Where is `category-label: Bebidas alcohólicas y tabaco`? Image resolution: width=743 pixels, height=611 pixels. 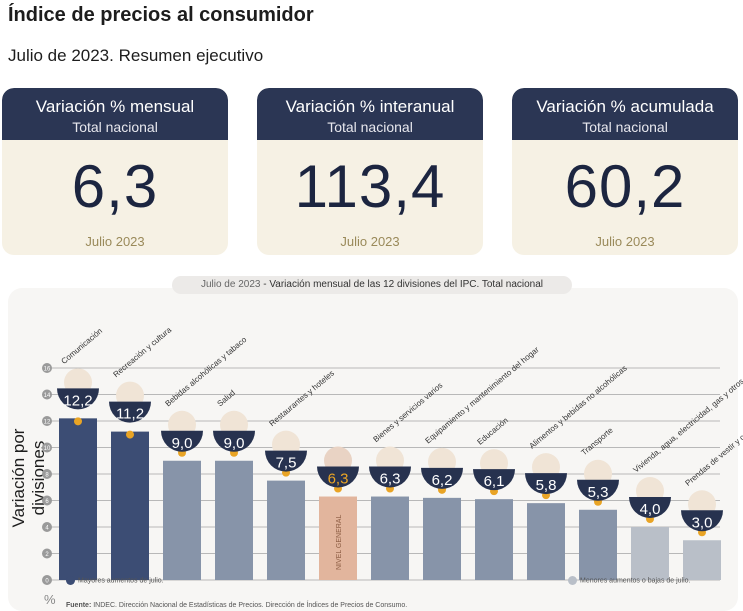
category-label: Bebidas alcohólicas y tabaco is located at coordinates (206, 372).